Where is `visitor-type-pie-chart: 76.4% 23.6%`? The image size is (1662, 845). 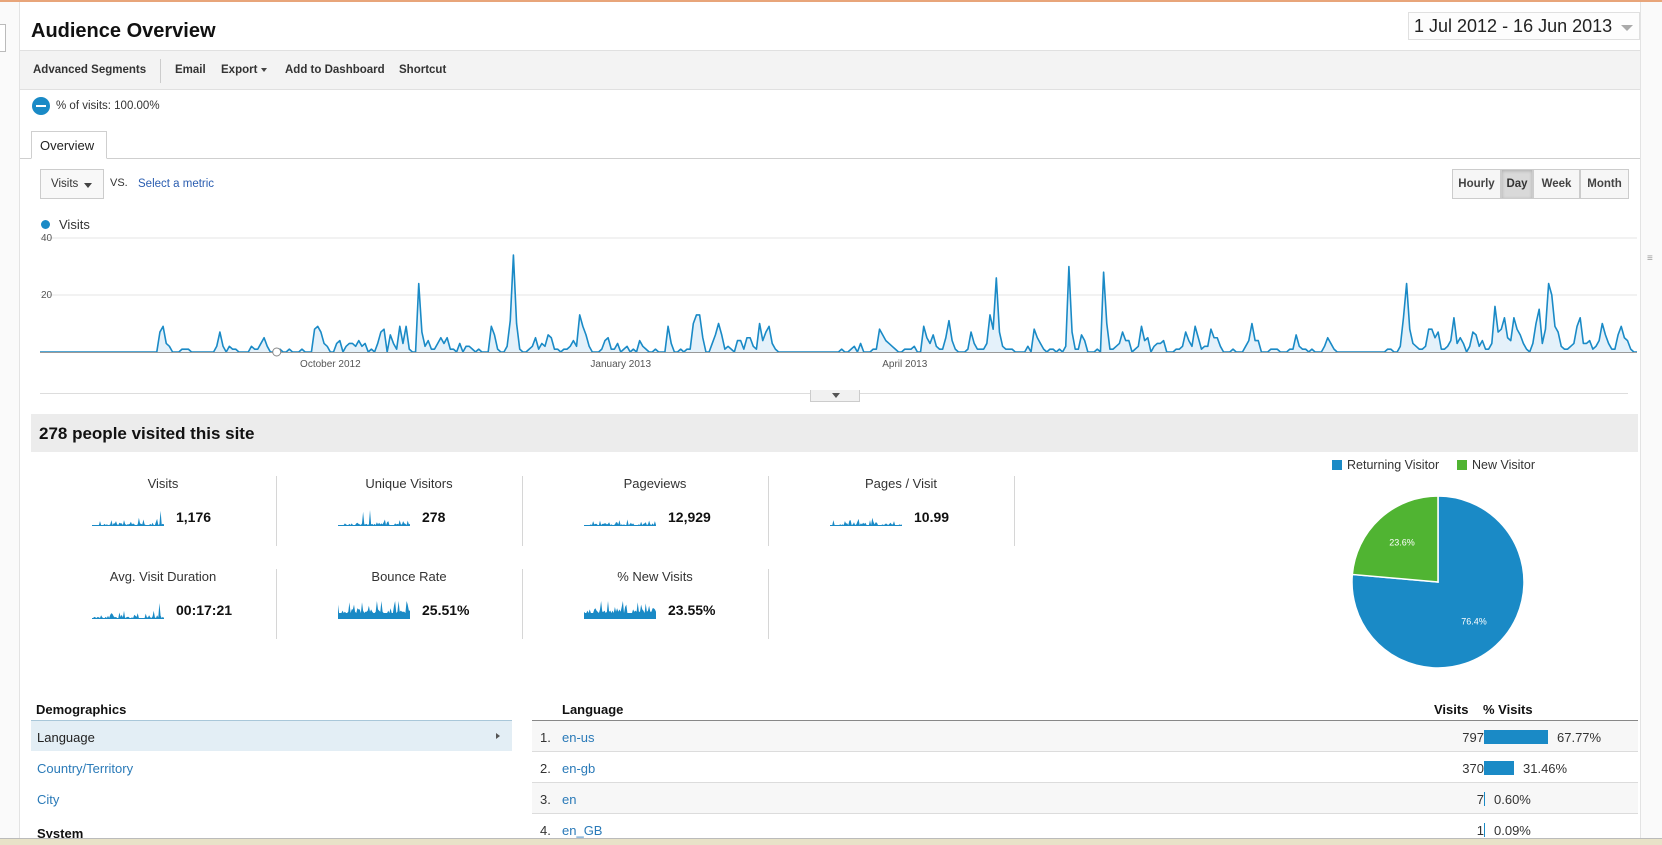
visitor-type-pie-chart: 76.4% 23.6% is located at coordinates (1443, 581).